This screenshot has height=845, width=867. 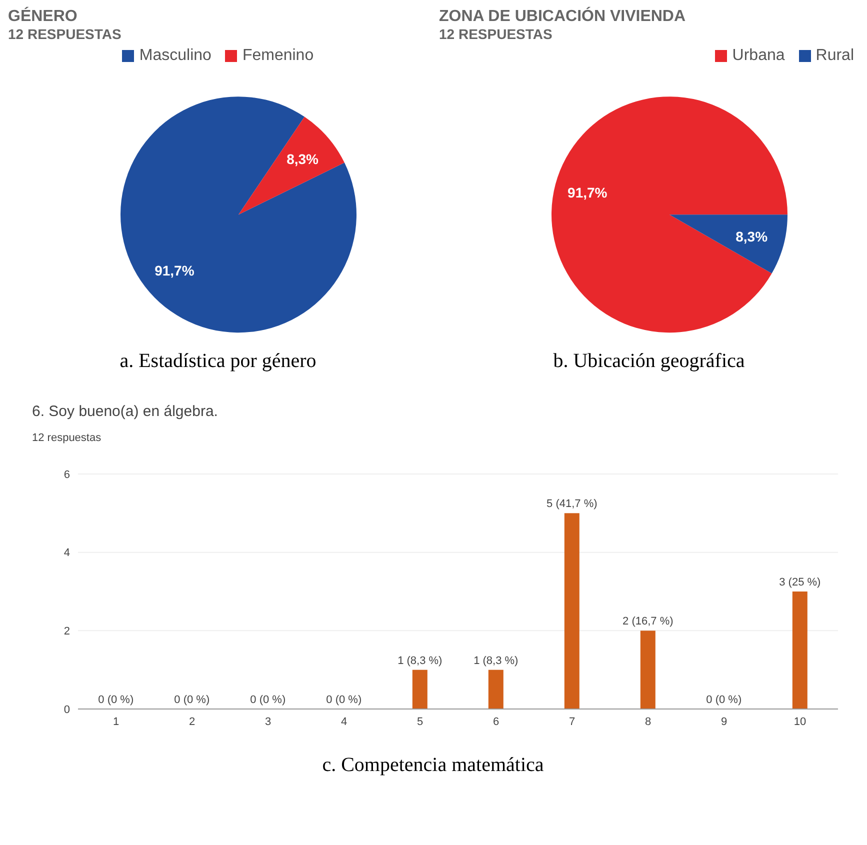 I want to click on data-label: 2 (16,7 %), so click(x=648, y=622).